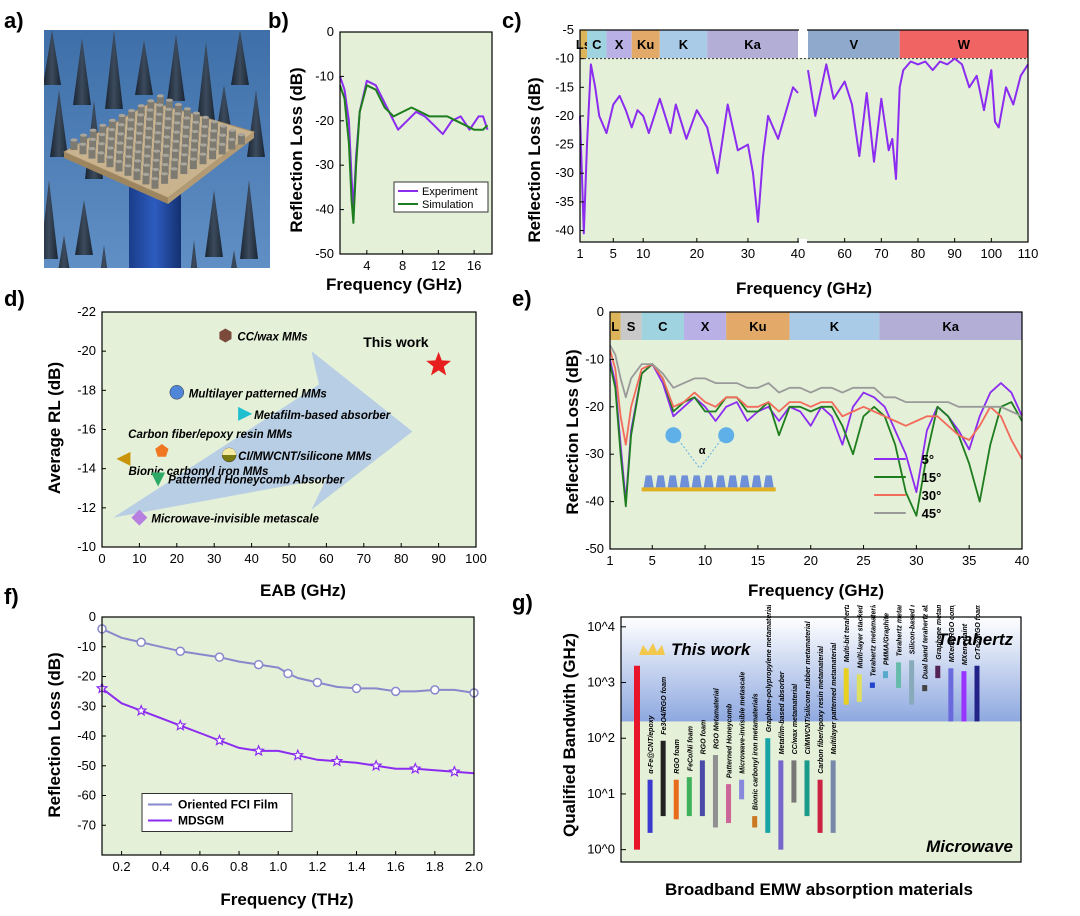 The height and width of the screenshot is (916, 1080). Describe the element at coordinates (139, 558) in the screenshot. I see `chart-d-xtick-label: 10` at that location.